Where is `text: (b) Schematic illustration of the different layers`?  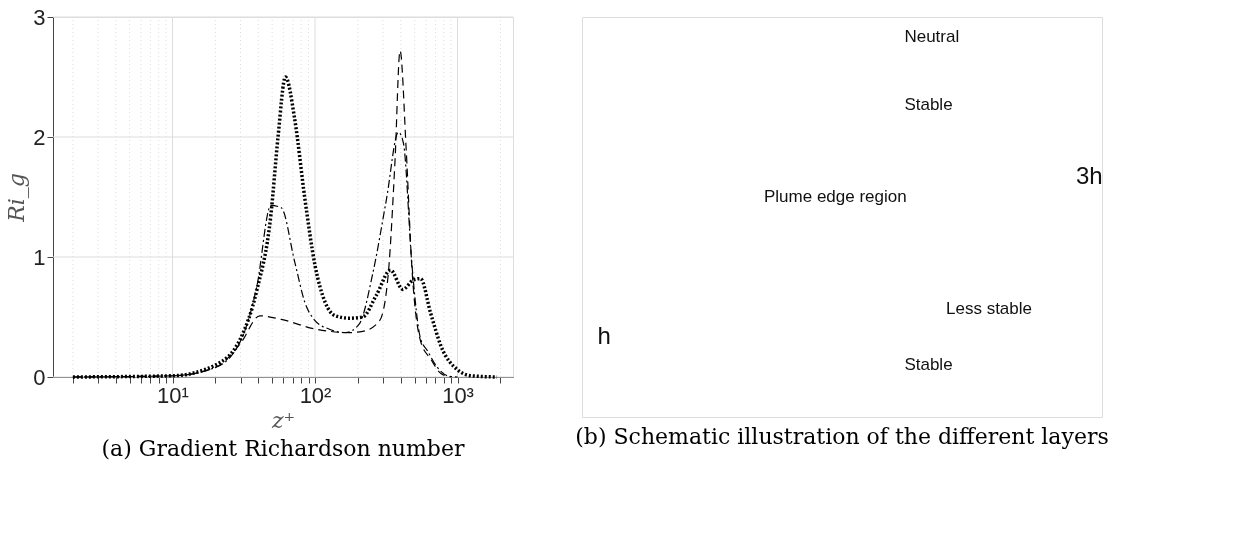
text: (b) Schematic illustration of the different layers is located at coordinates (842, 436).